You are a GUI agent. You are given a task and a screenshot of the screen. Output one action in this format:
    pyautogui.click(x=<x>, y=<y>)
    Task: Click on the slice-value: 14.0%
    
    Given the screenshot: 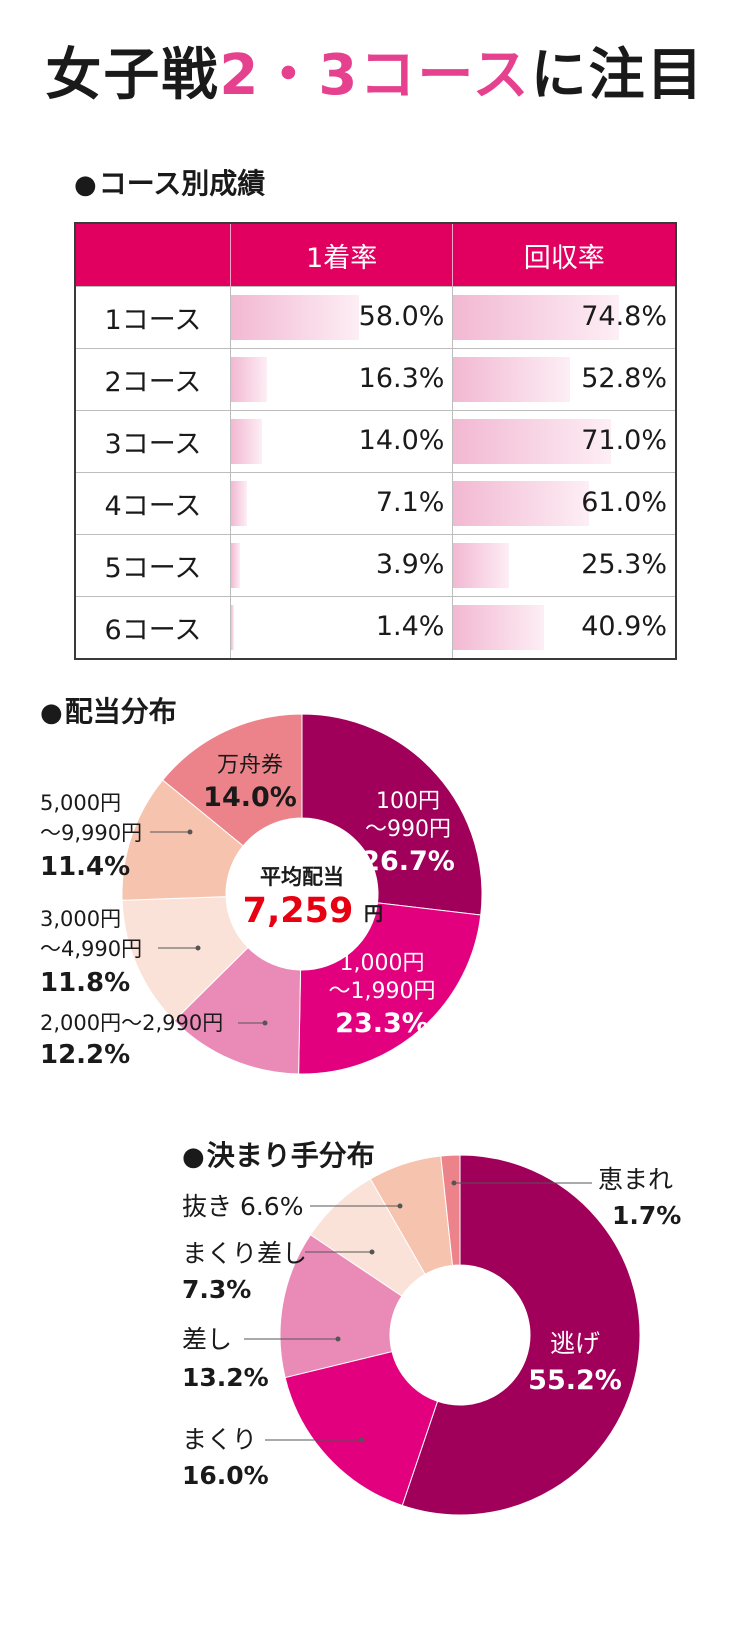 What is the action you would take?
    pyautogui.click(x=250, y=797)
    